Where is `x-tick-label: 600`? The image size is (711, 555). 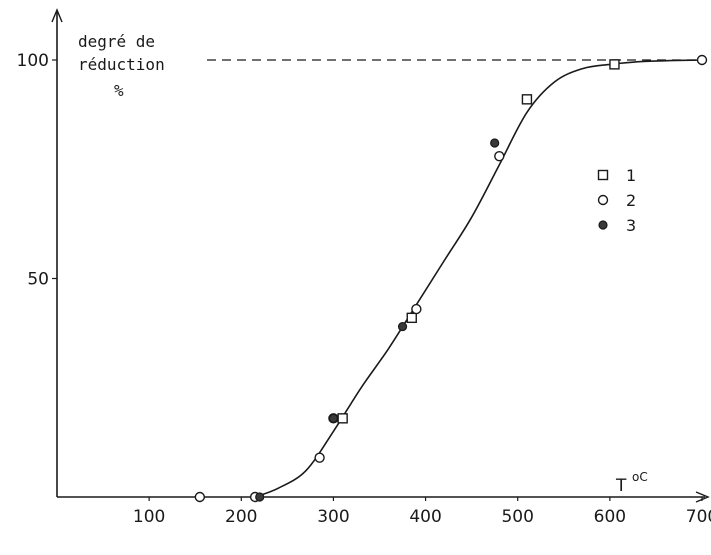 x-tick-label: 600 is located at coordinates (610, 517).